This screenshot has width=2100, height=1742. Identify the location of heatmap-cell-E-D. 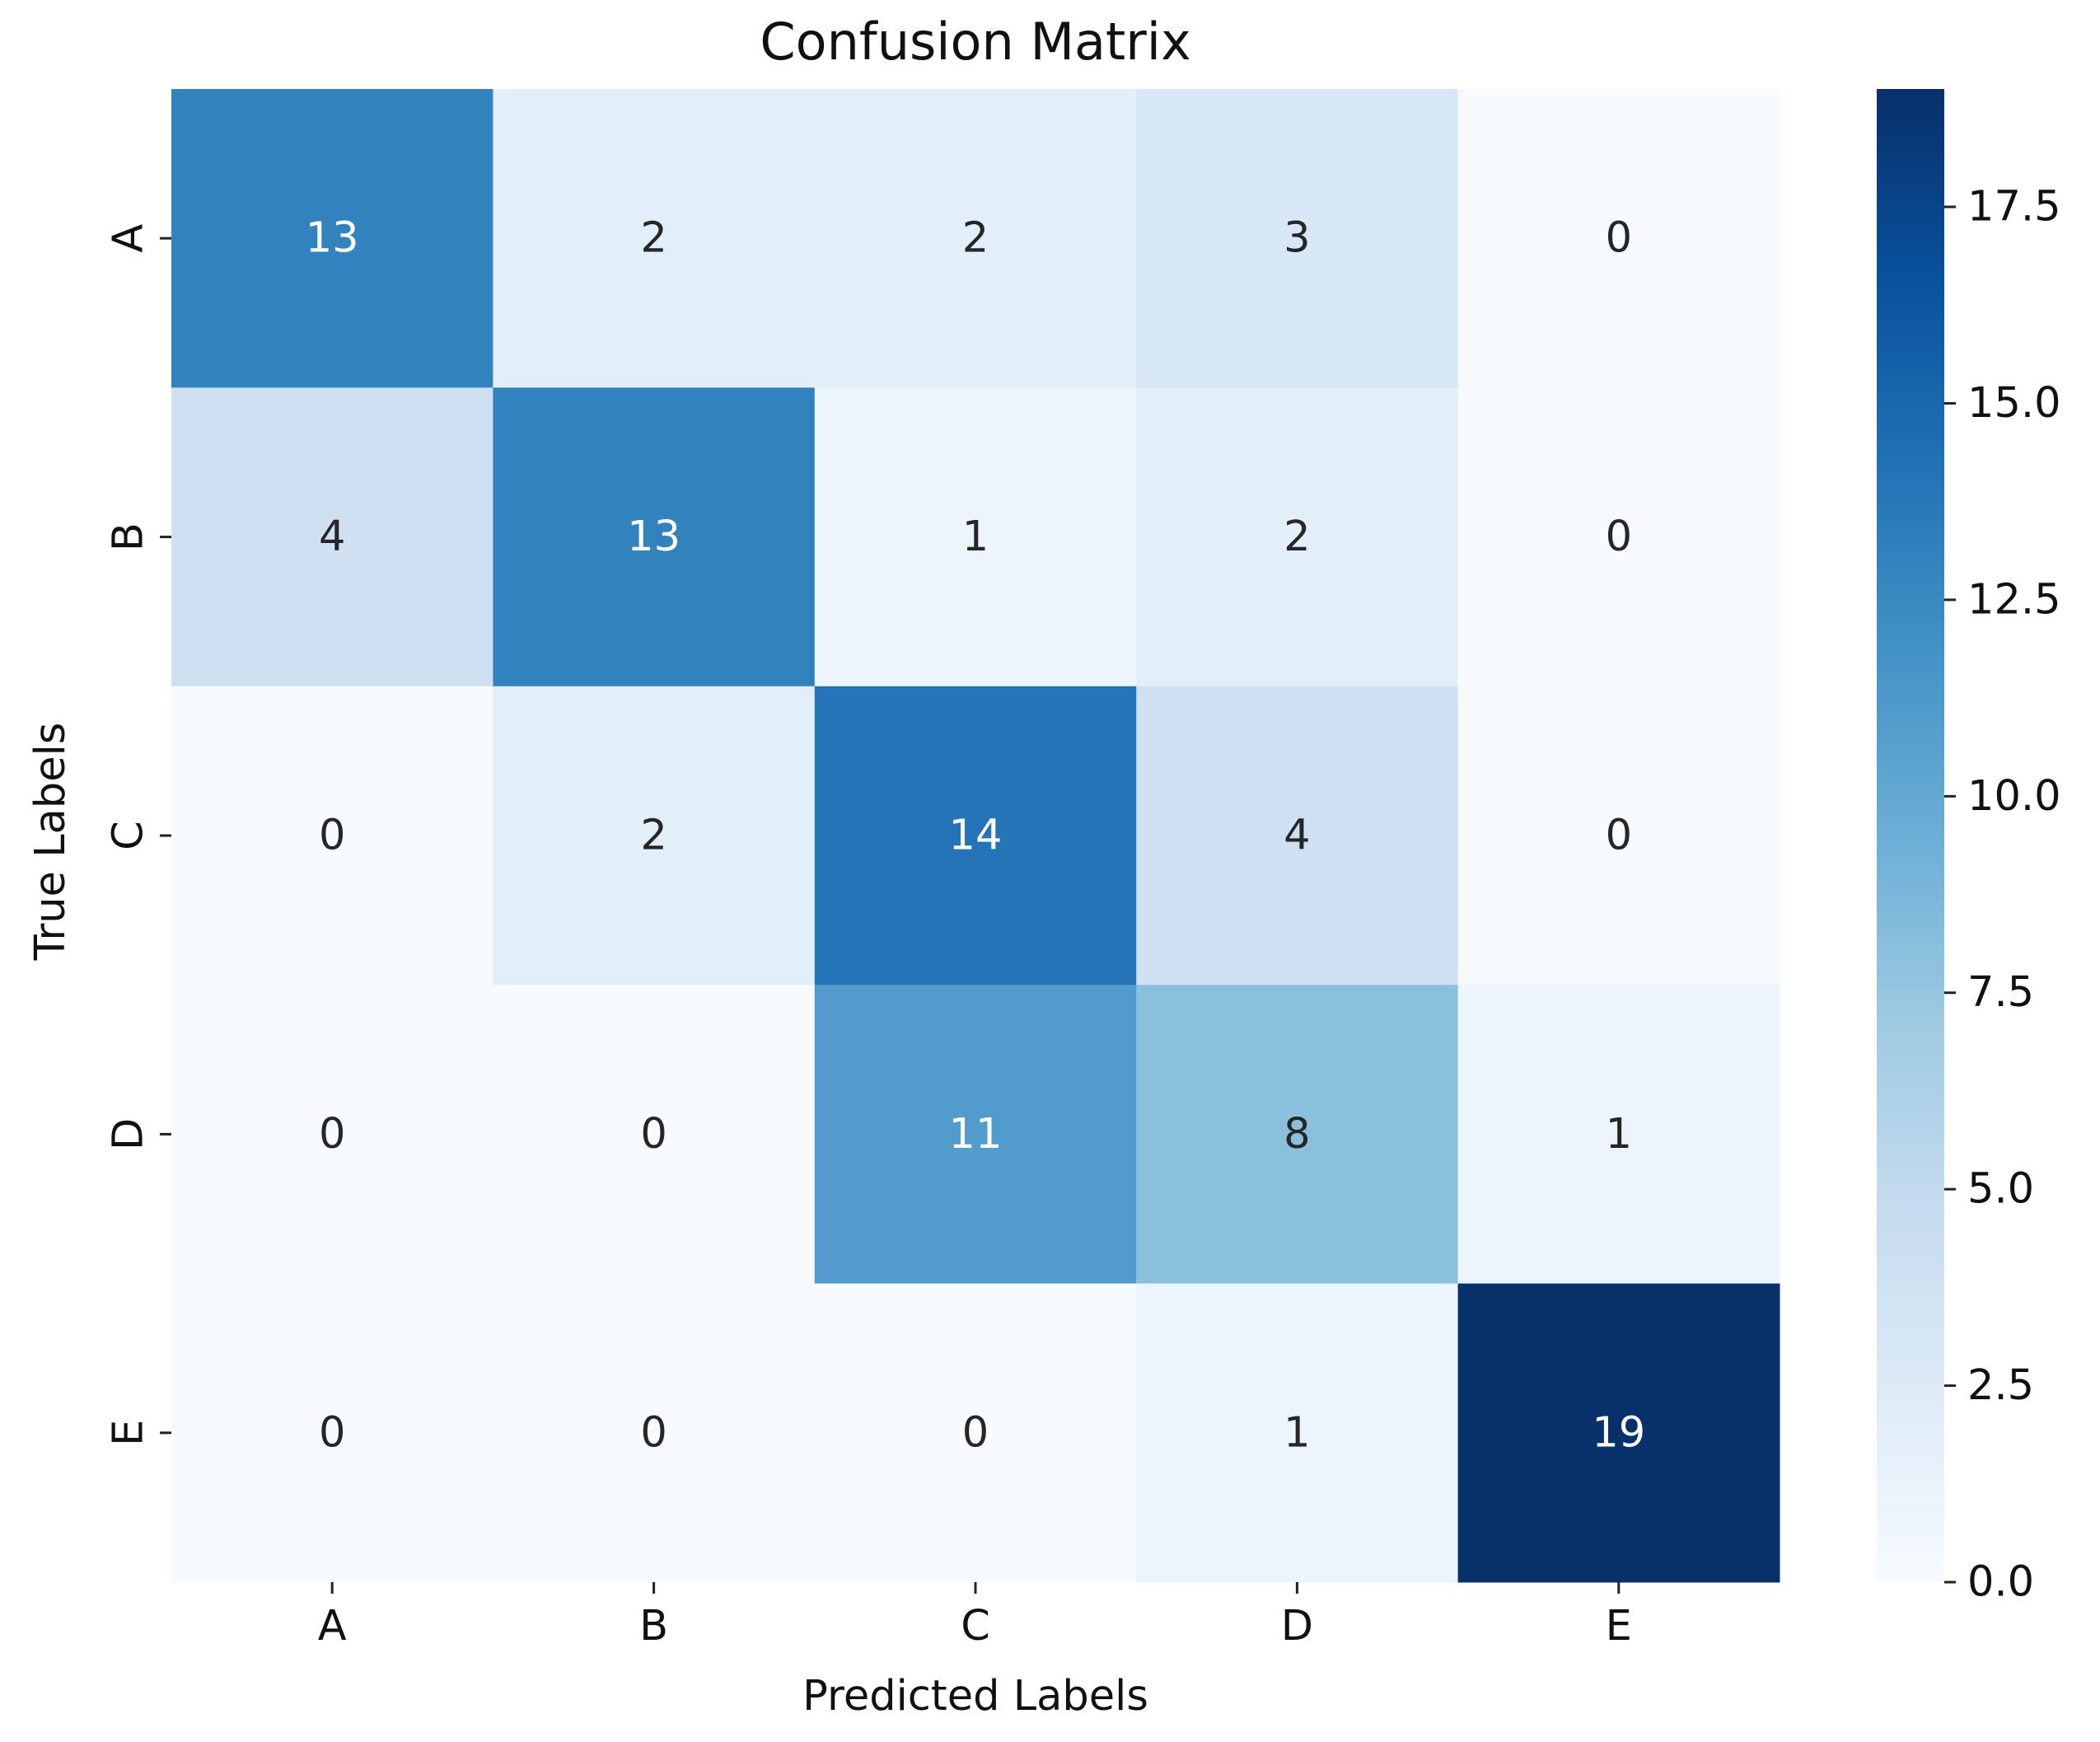
(1298, 1433).